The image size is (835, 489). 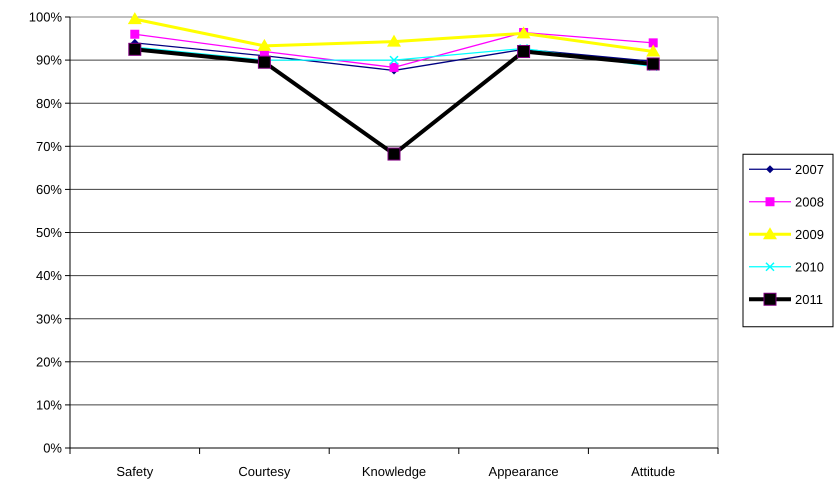 I want to click on y-tick-label: 10%, so click(x=49, y=404).